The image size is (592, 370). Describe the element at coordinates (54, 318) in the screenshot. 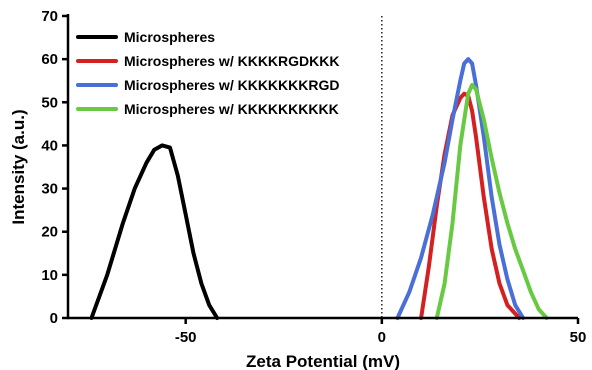

I see `y-tick-label: 0` at that location.